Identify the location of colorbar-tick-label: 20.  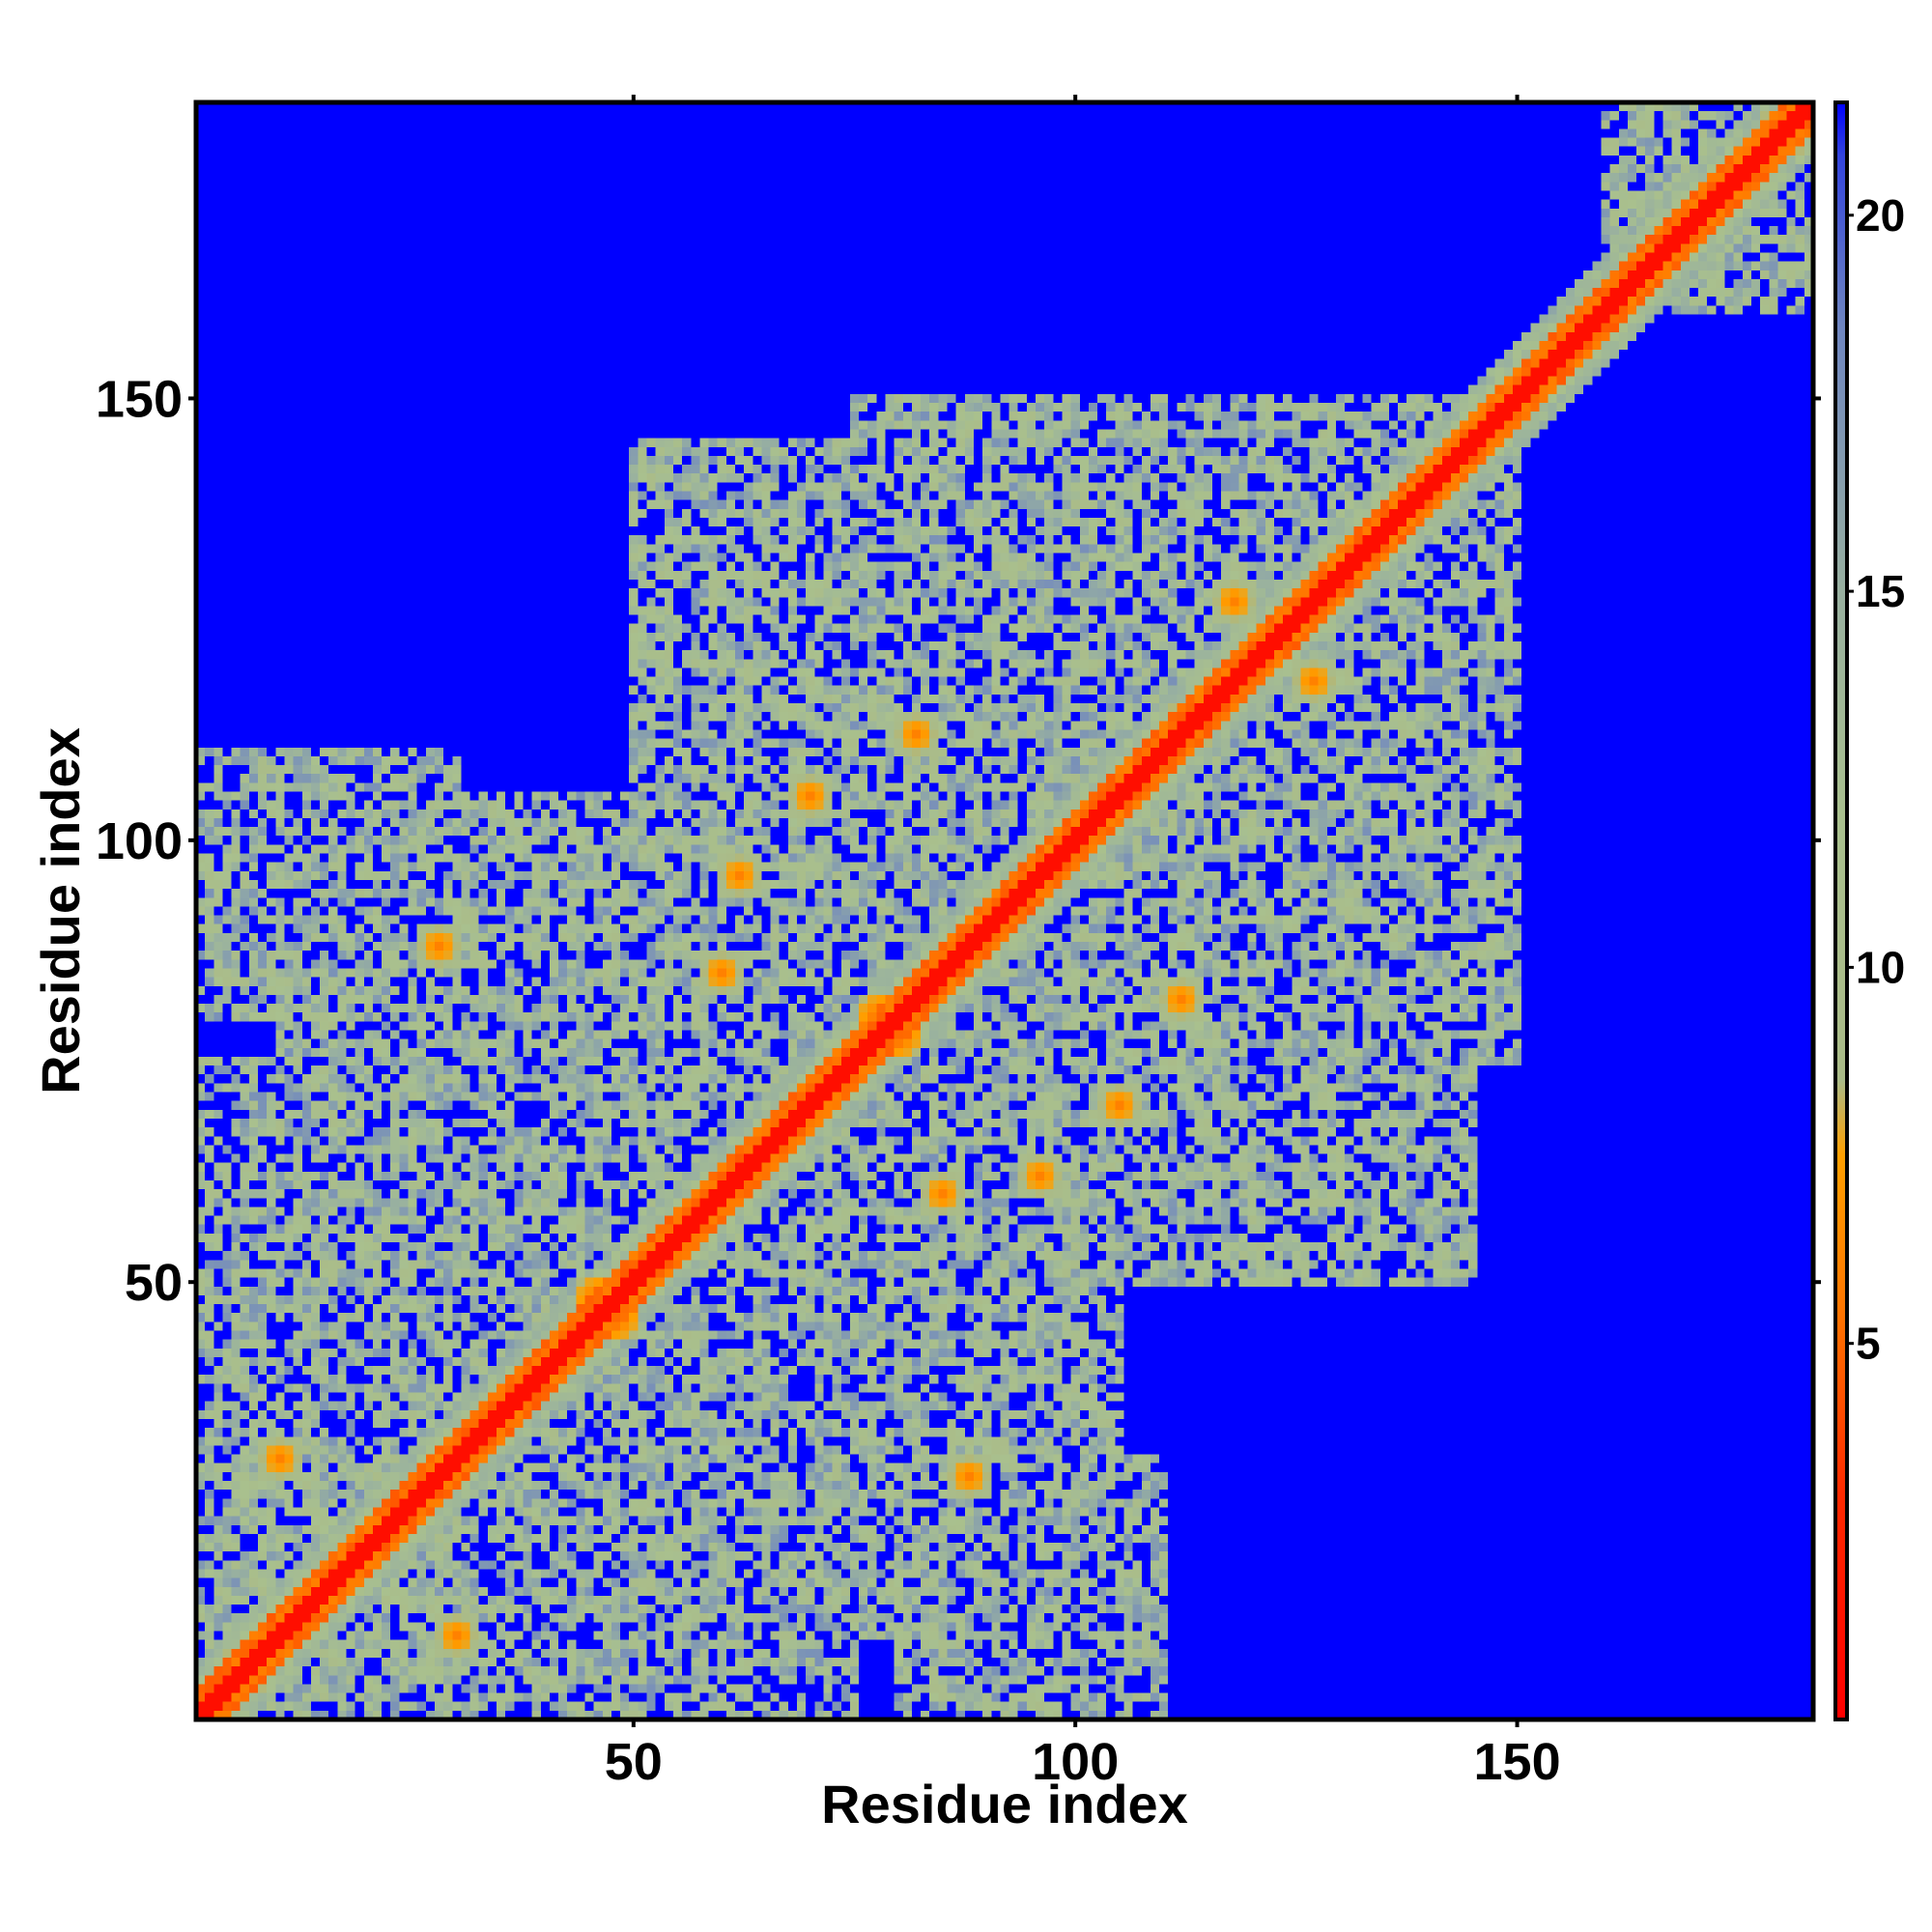
(1880, 215).